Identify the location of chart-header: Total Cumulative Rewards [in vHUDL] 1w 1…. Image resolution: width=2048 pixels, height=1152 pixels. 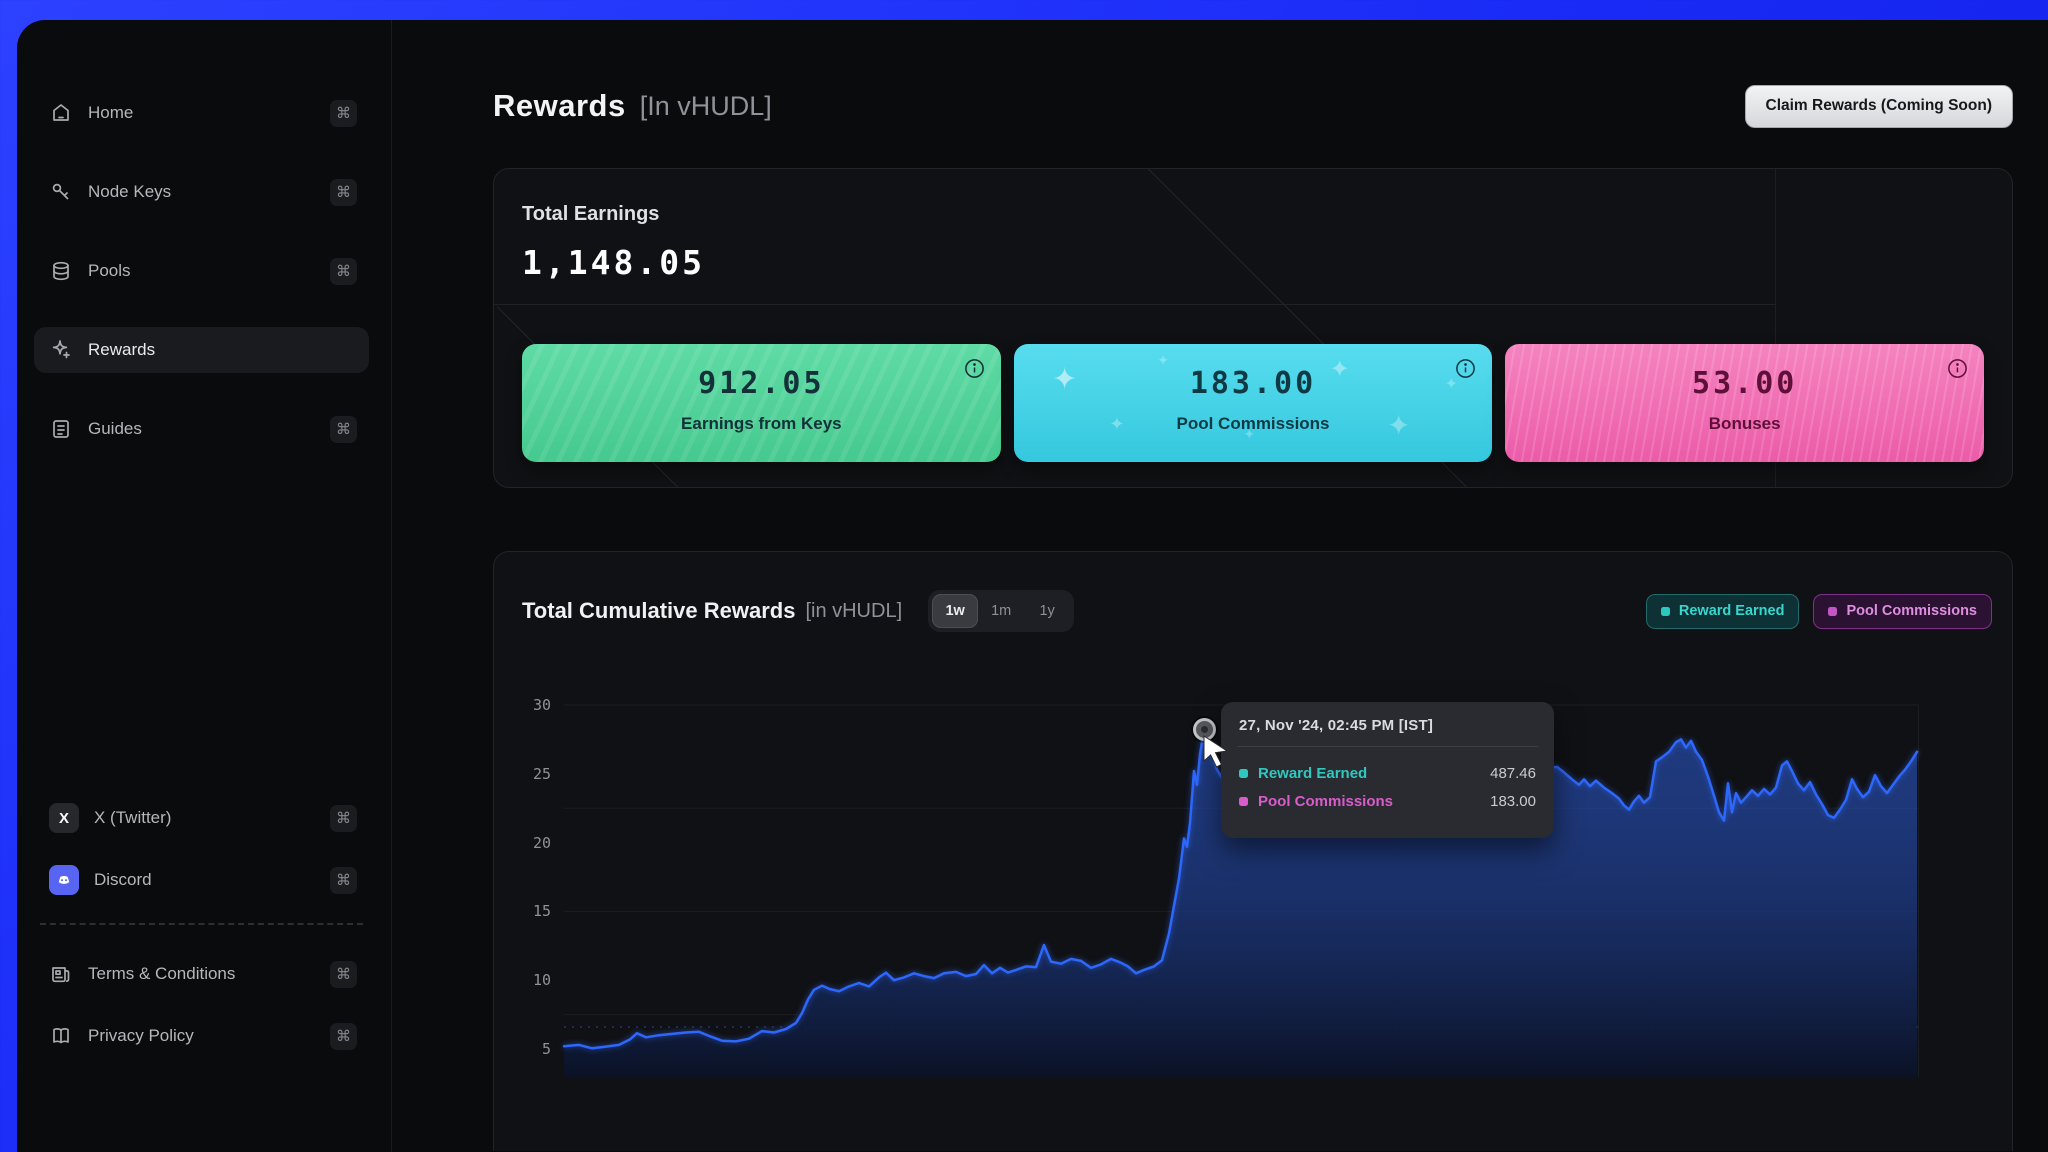
(1257, 611).